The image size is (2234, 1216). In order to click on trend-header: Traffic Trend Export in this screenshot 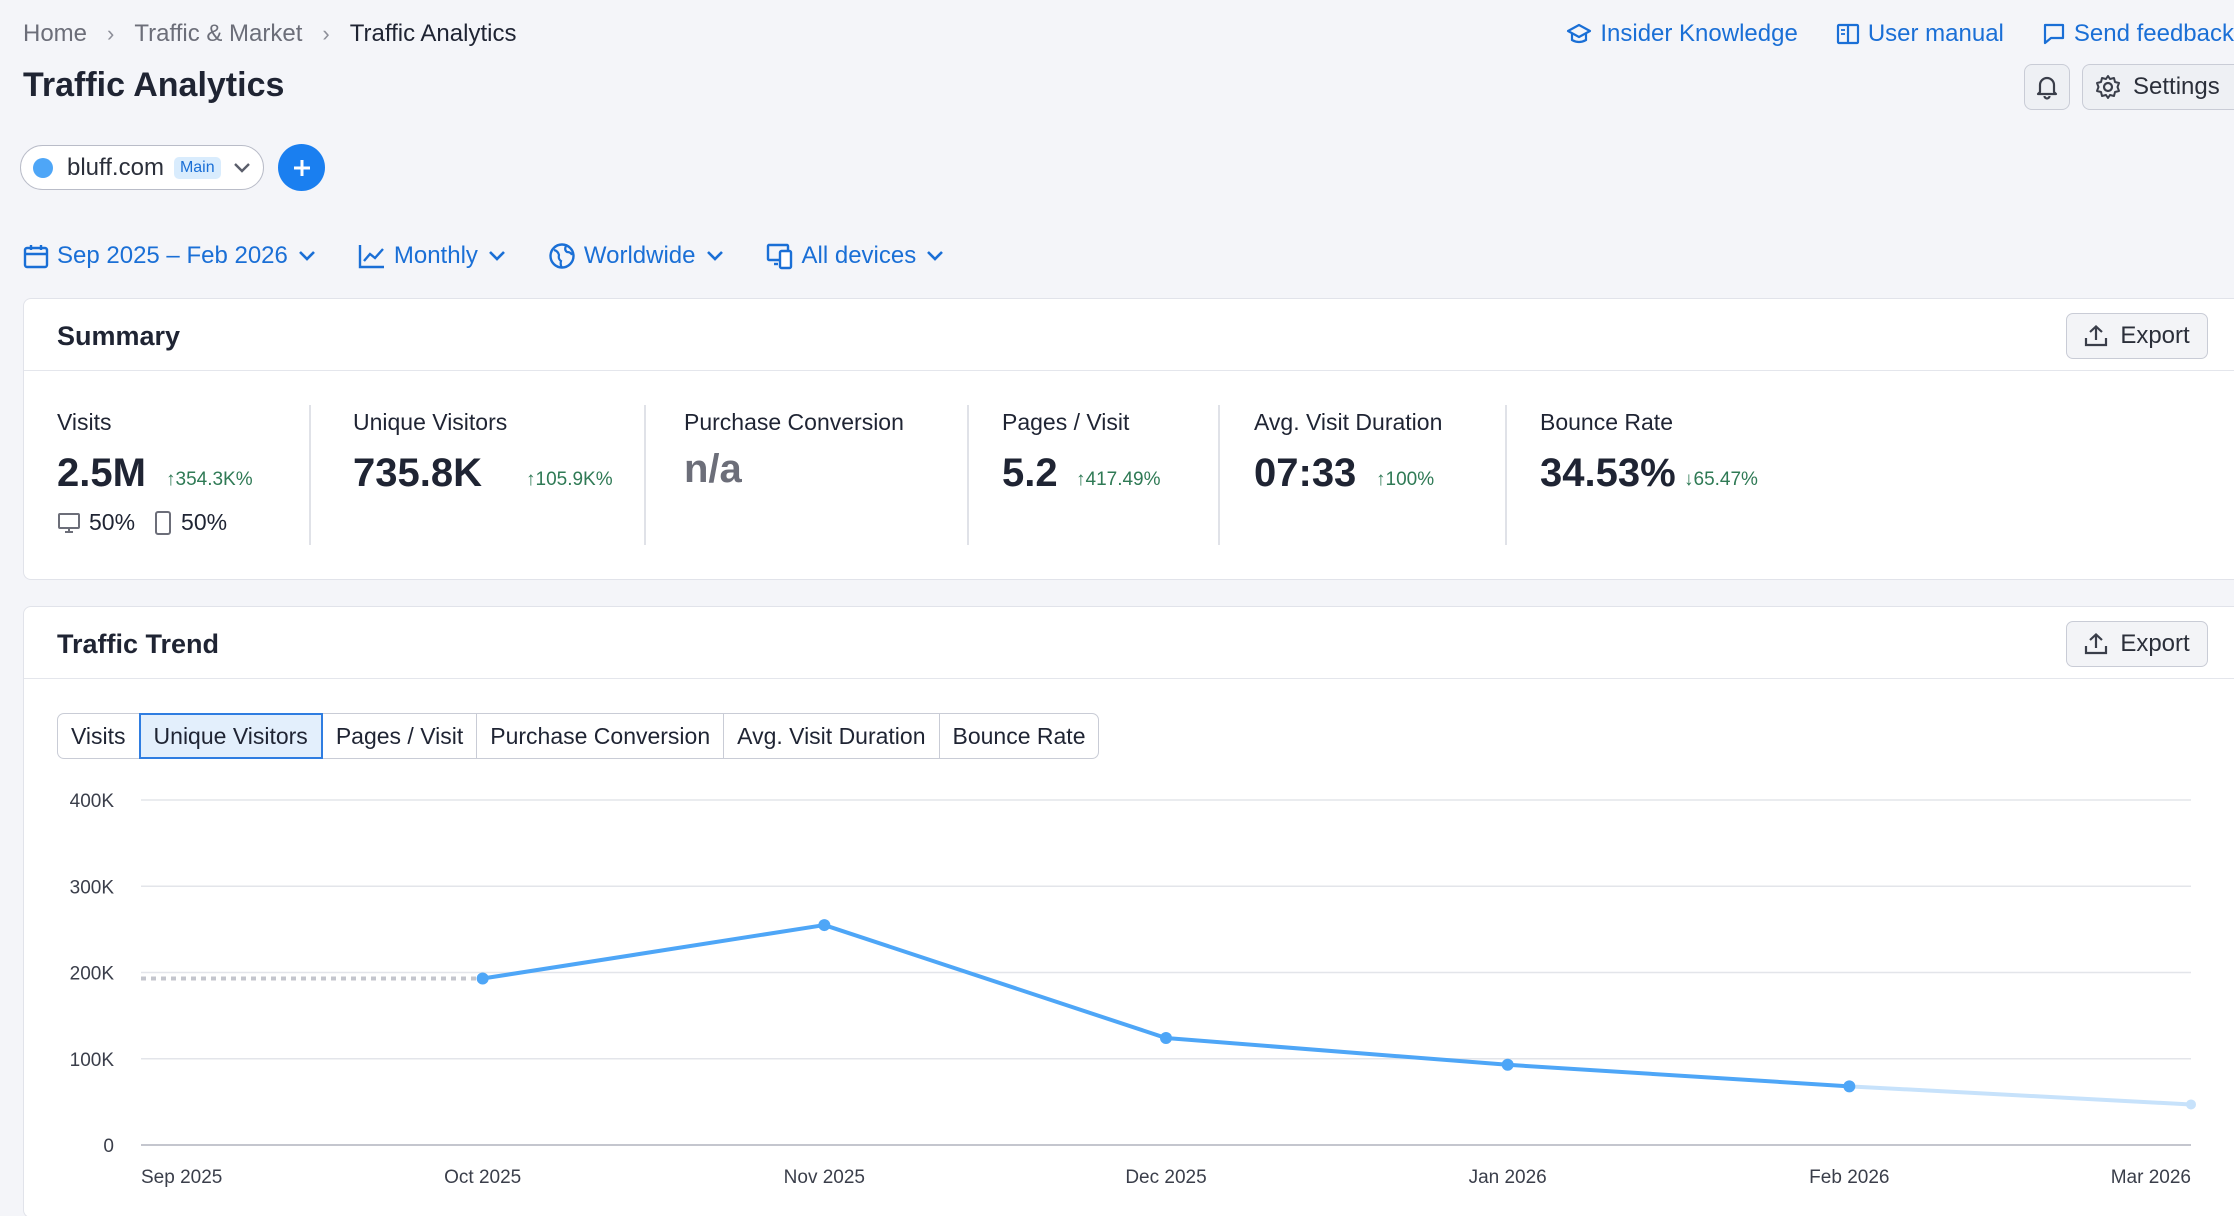, I will do `click(1129, 643)`.